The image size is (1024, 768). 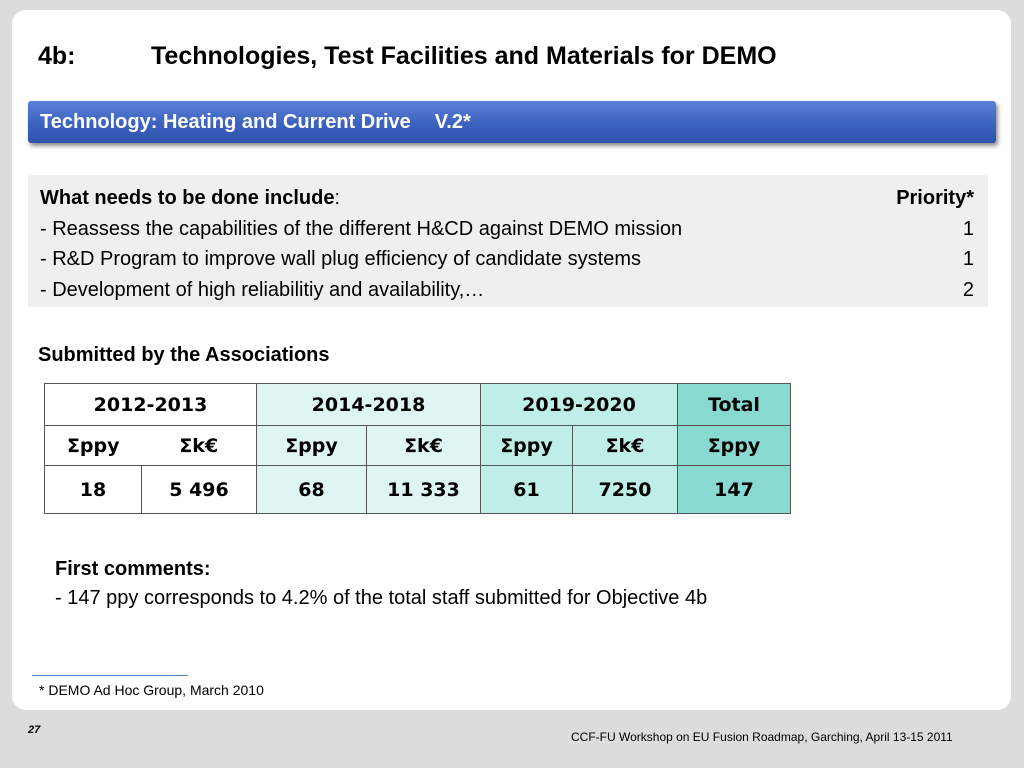 I want to click on period-header: 2019-2020, so click(x=579, y=404).